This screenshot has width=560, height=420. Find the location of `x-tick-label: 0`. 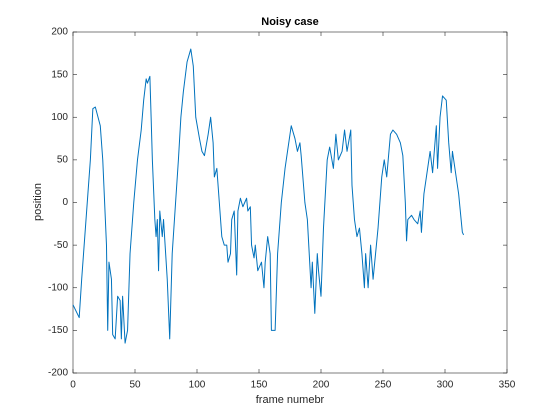

x-tick-label: 0 is located at coordinates (73, 385).